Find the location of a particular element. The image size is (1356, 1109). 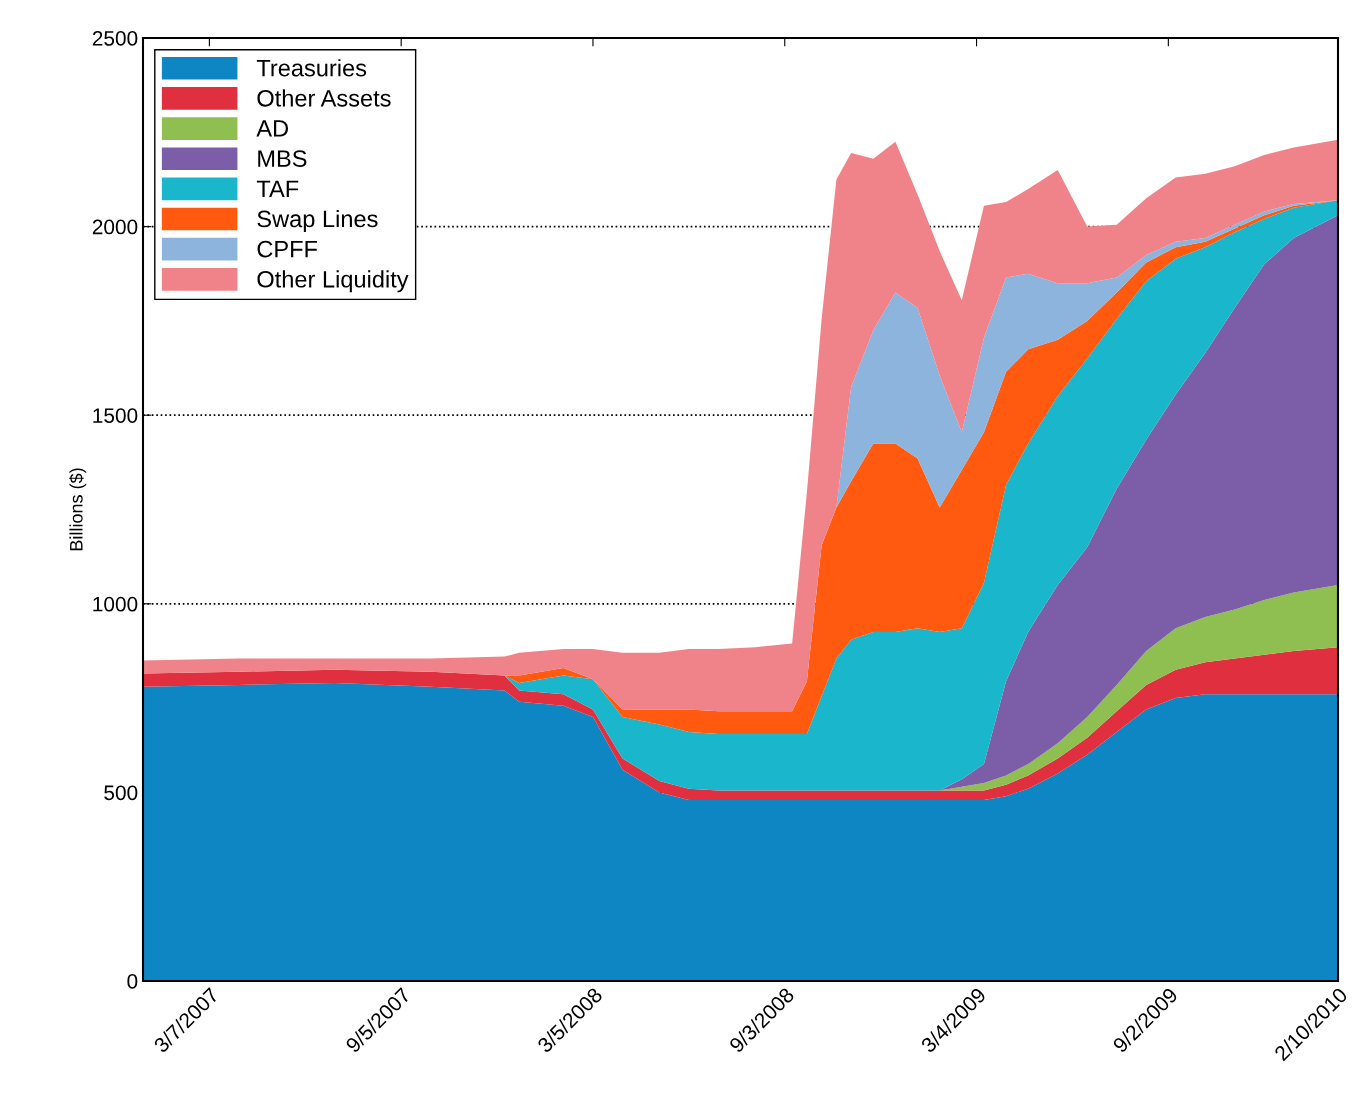

legend-label: CPFF is located at coordinates (287, 249).